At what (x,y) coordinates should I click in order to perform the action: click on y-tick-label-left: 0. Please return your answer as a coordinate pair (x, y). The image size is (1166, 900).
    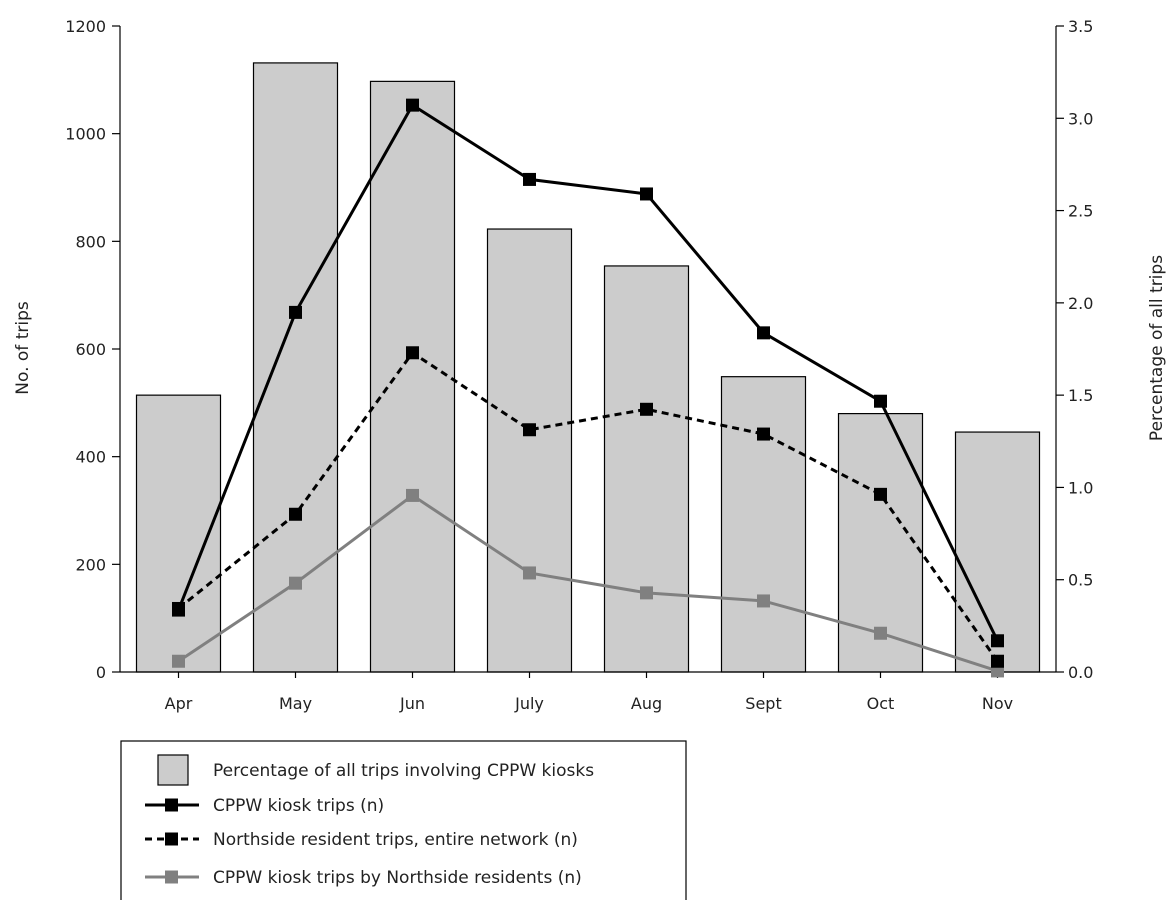
    Looking at the image, I should click on (101, 672).